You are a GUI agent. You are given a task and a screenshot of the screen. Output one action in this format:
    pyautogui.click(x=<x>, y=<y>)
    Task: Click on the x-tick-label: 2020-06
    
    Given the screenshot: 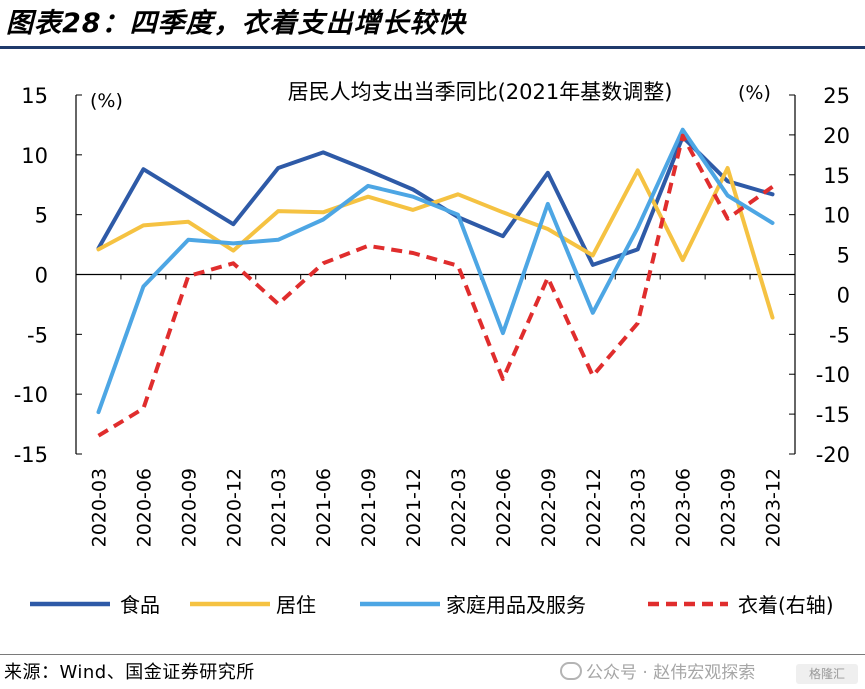 What is the action you would take?
    pyautogui.click(x=144, y=507)
    